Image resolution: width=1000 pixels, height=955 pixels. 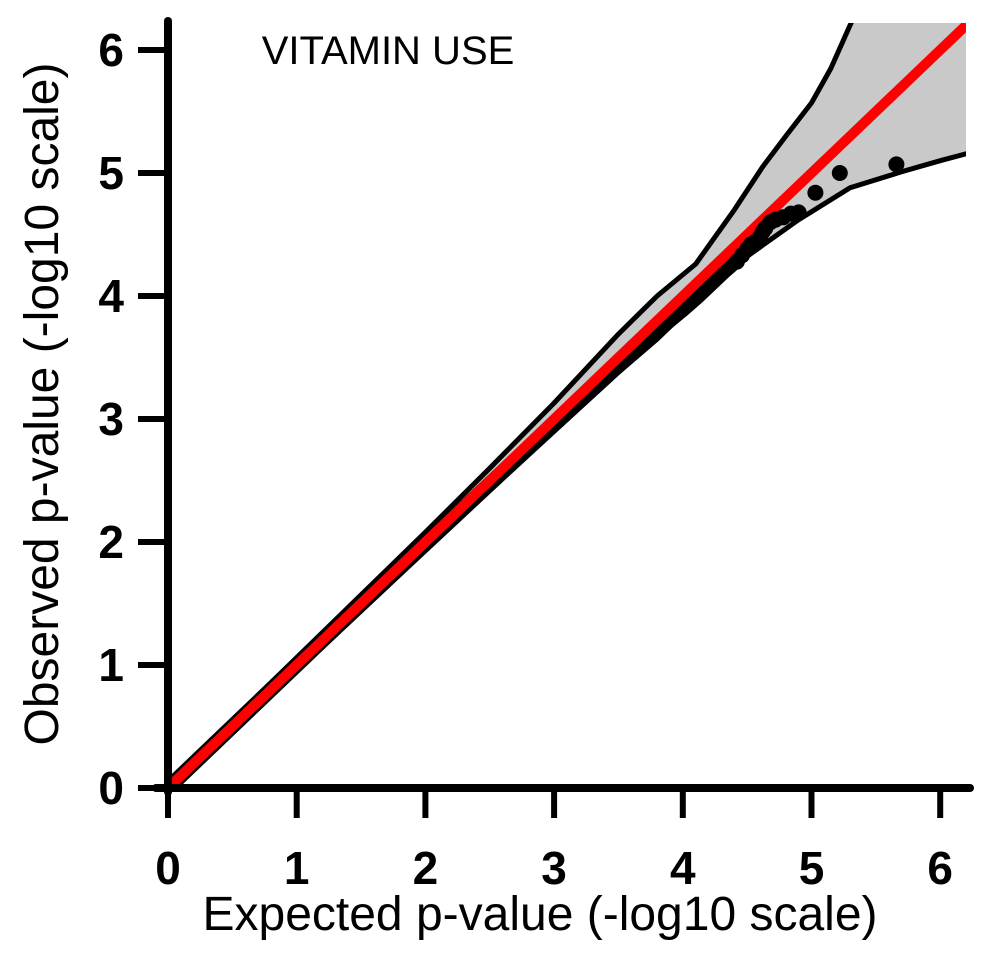 What do you see at coordinates (111, 542) in the screenshot?
I see `y-tick-label: 2` at bounding box center [111, 542].